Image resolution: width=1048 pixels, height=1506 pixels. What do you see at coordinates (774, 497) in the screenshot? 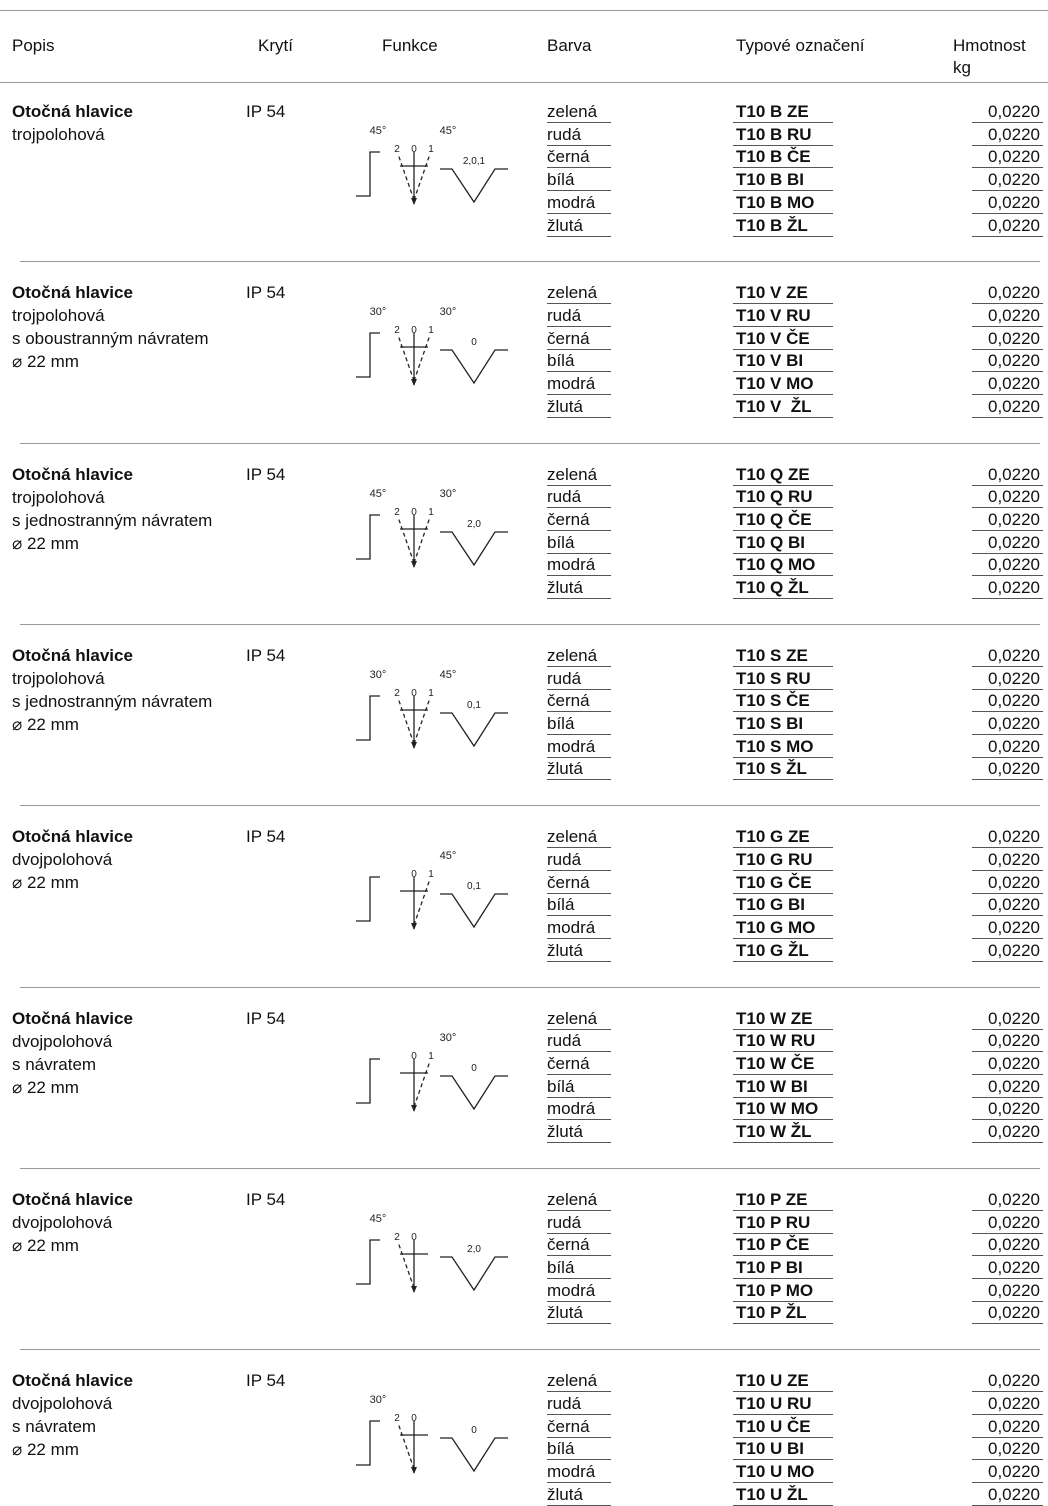
I see `type-code: T10 Q RU` at bounding box center [774, 497].